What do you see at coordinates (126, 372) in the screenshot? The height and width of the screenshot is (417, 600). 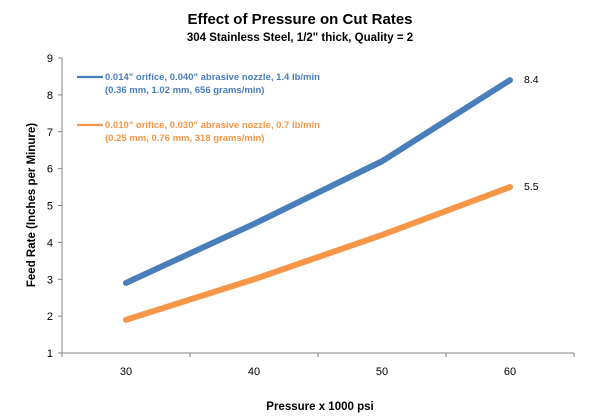 I see `x-tick-label: 30` at bounding box center [126, 372].